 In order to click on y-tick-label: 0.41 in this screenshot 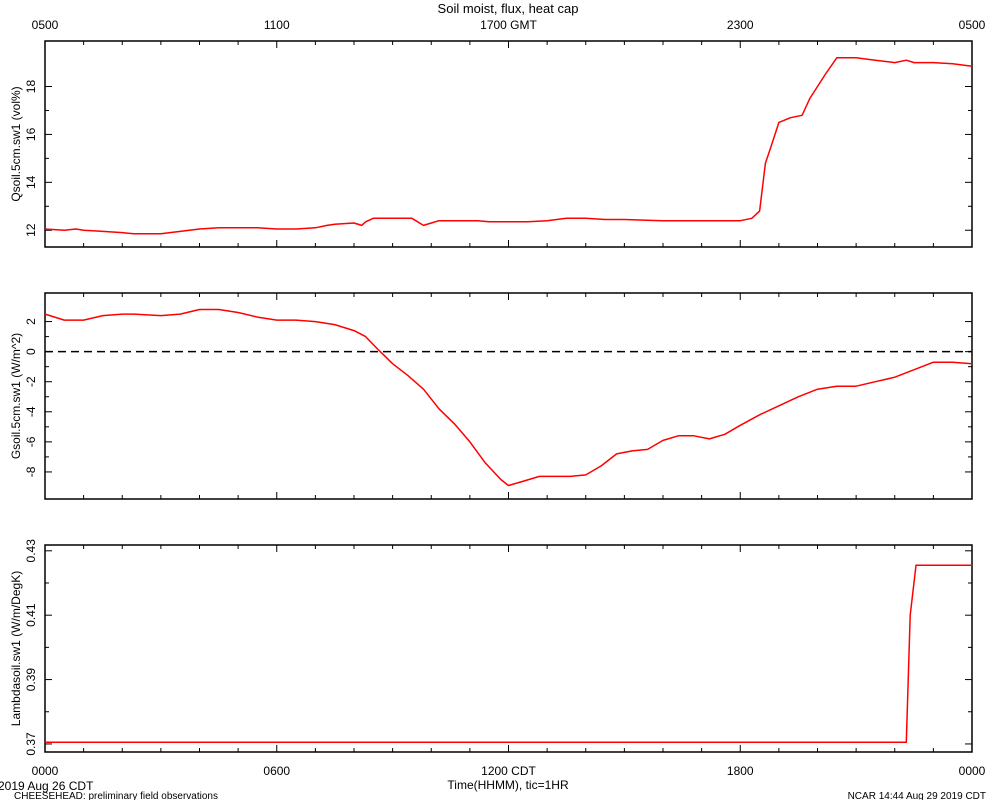, I will do `click(31, 615)`.